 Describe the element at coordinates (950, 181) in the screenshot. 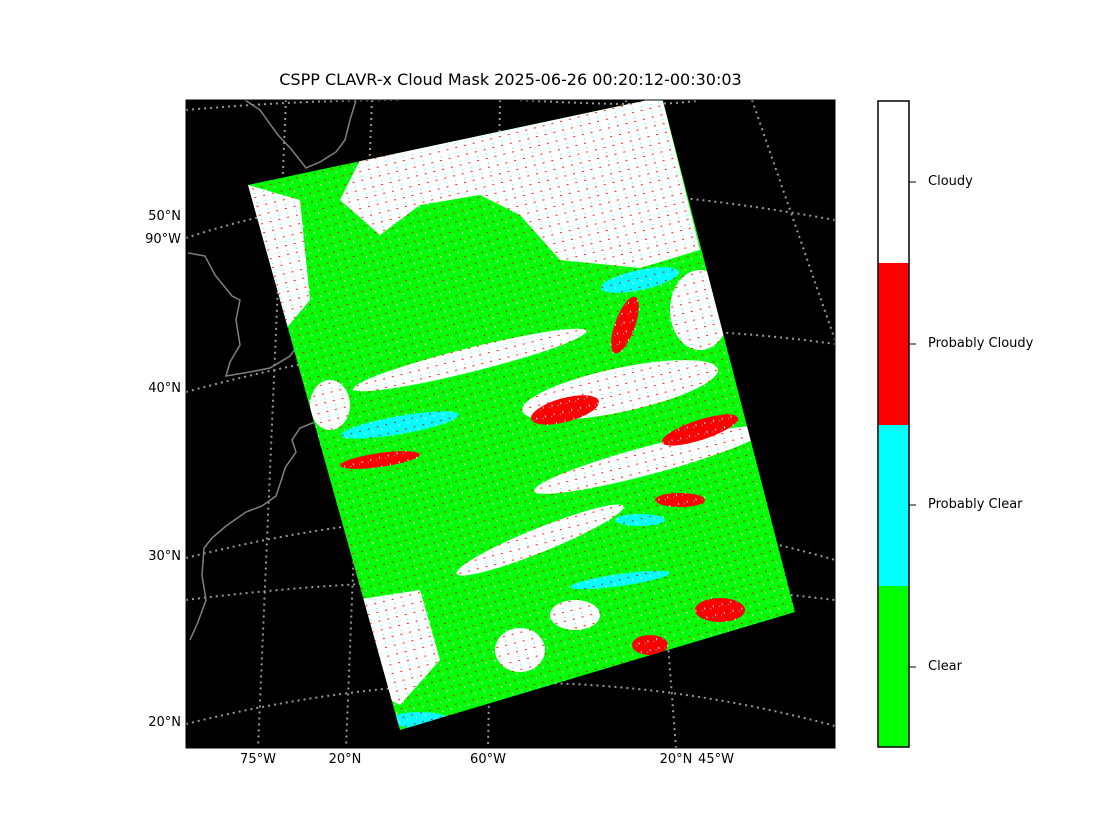

I see `legend-label-cloudy: Cloudy` at that location.